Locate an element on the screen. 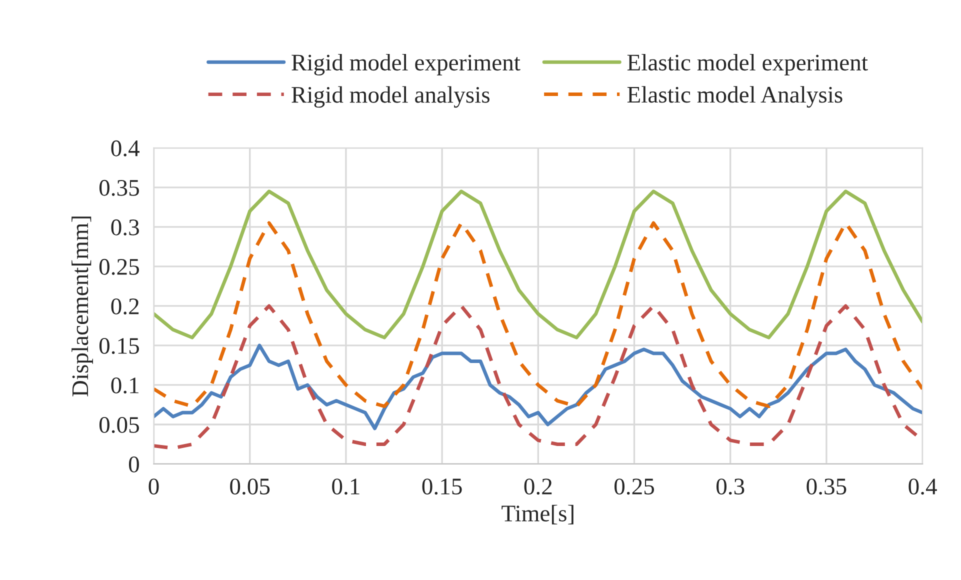  y-tick-label: 0.15 is located at coordinates (119, 346).